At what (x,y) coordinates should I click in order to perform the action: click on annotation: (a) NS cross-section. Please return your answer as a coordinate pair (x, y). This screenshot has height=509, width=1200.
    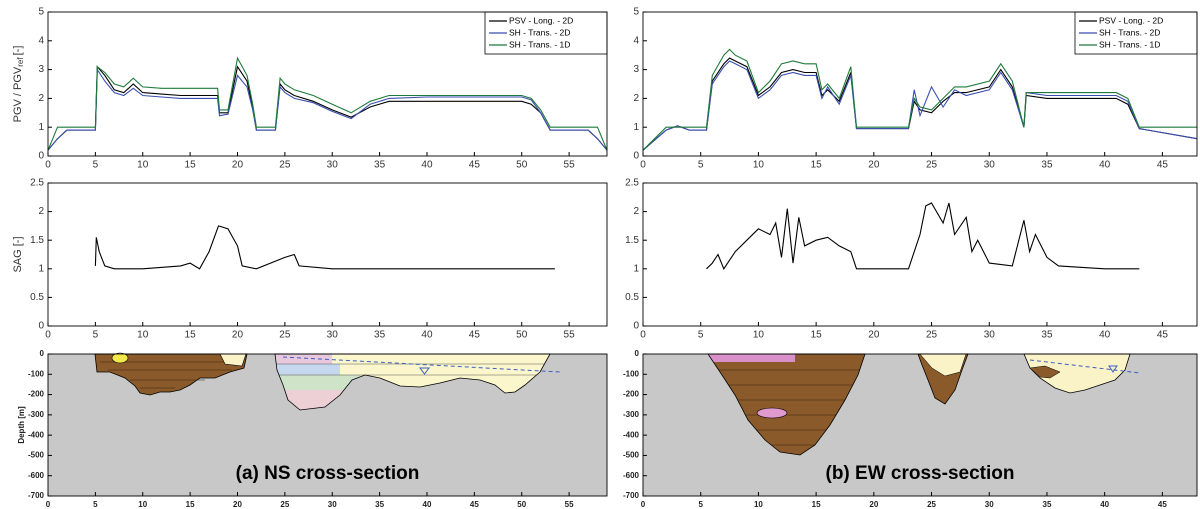
    Looking at the image, I should click on (328, 473).